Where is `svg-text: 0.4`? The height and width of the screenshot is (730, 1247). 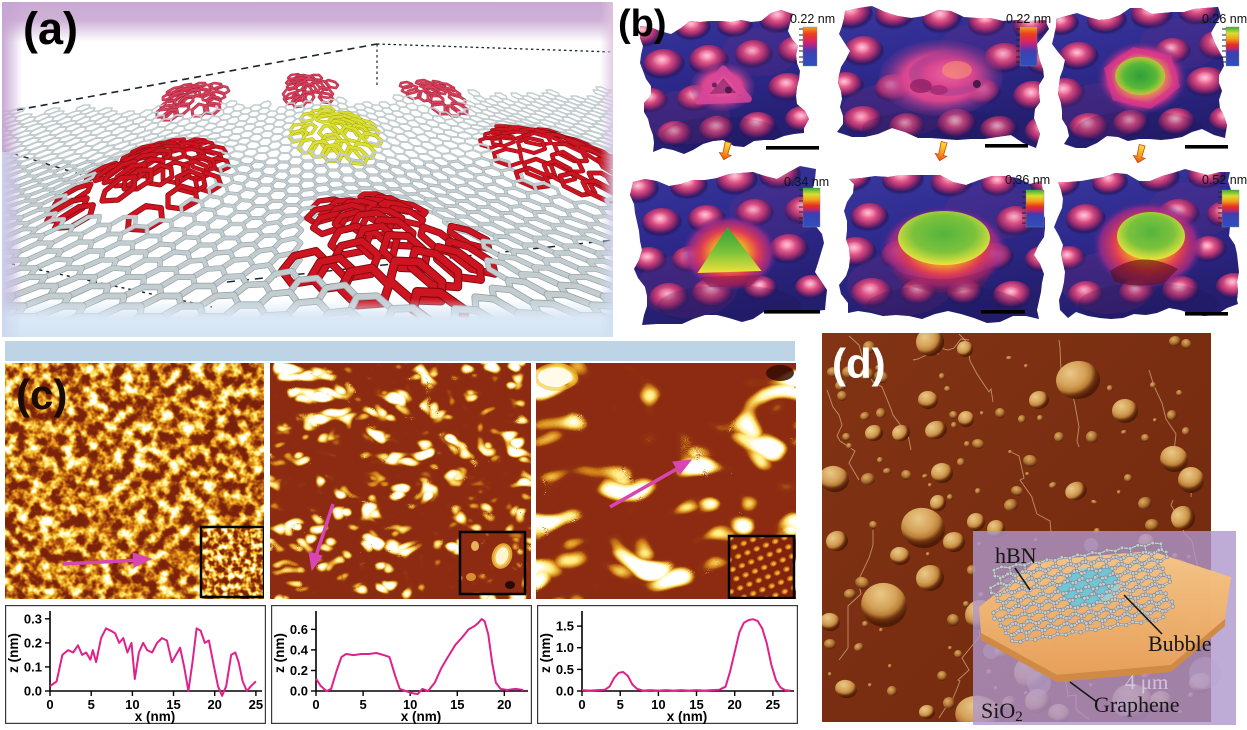 svg-text: 0.4 is located at coordinates (299, 649).